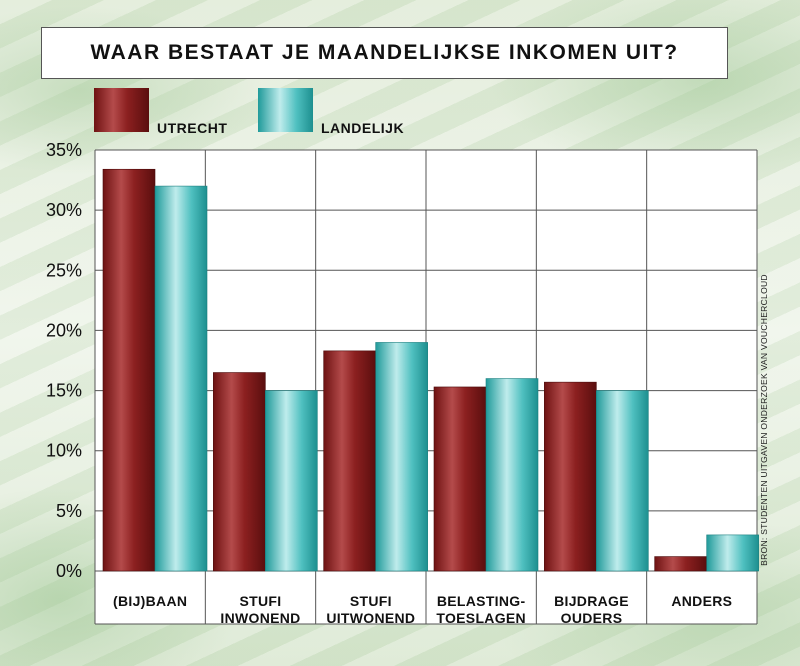 The image size is (800, 666). Describe the element at coordinates (64, 451) in the screenshot. I see `y-tick-label: 10%` at that location.